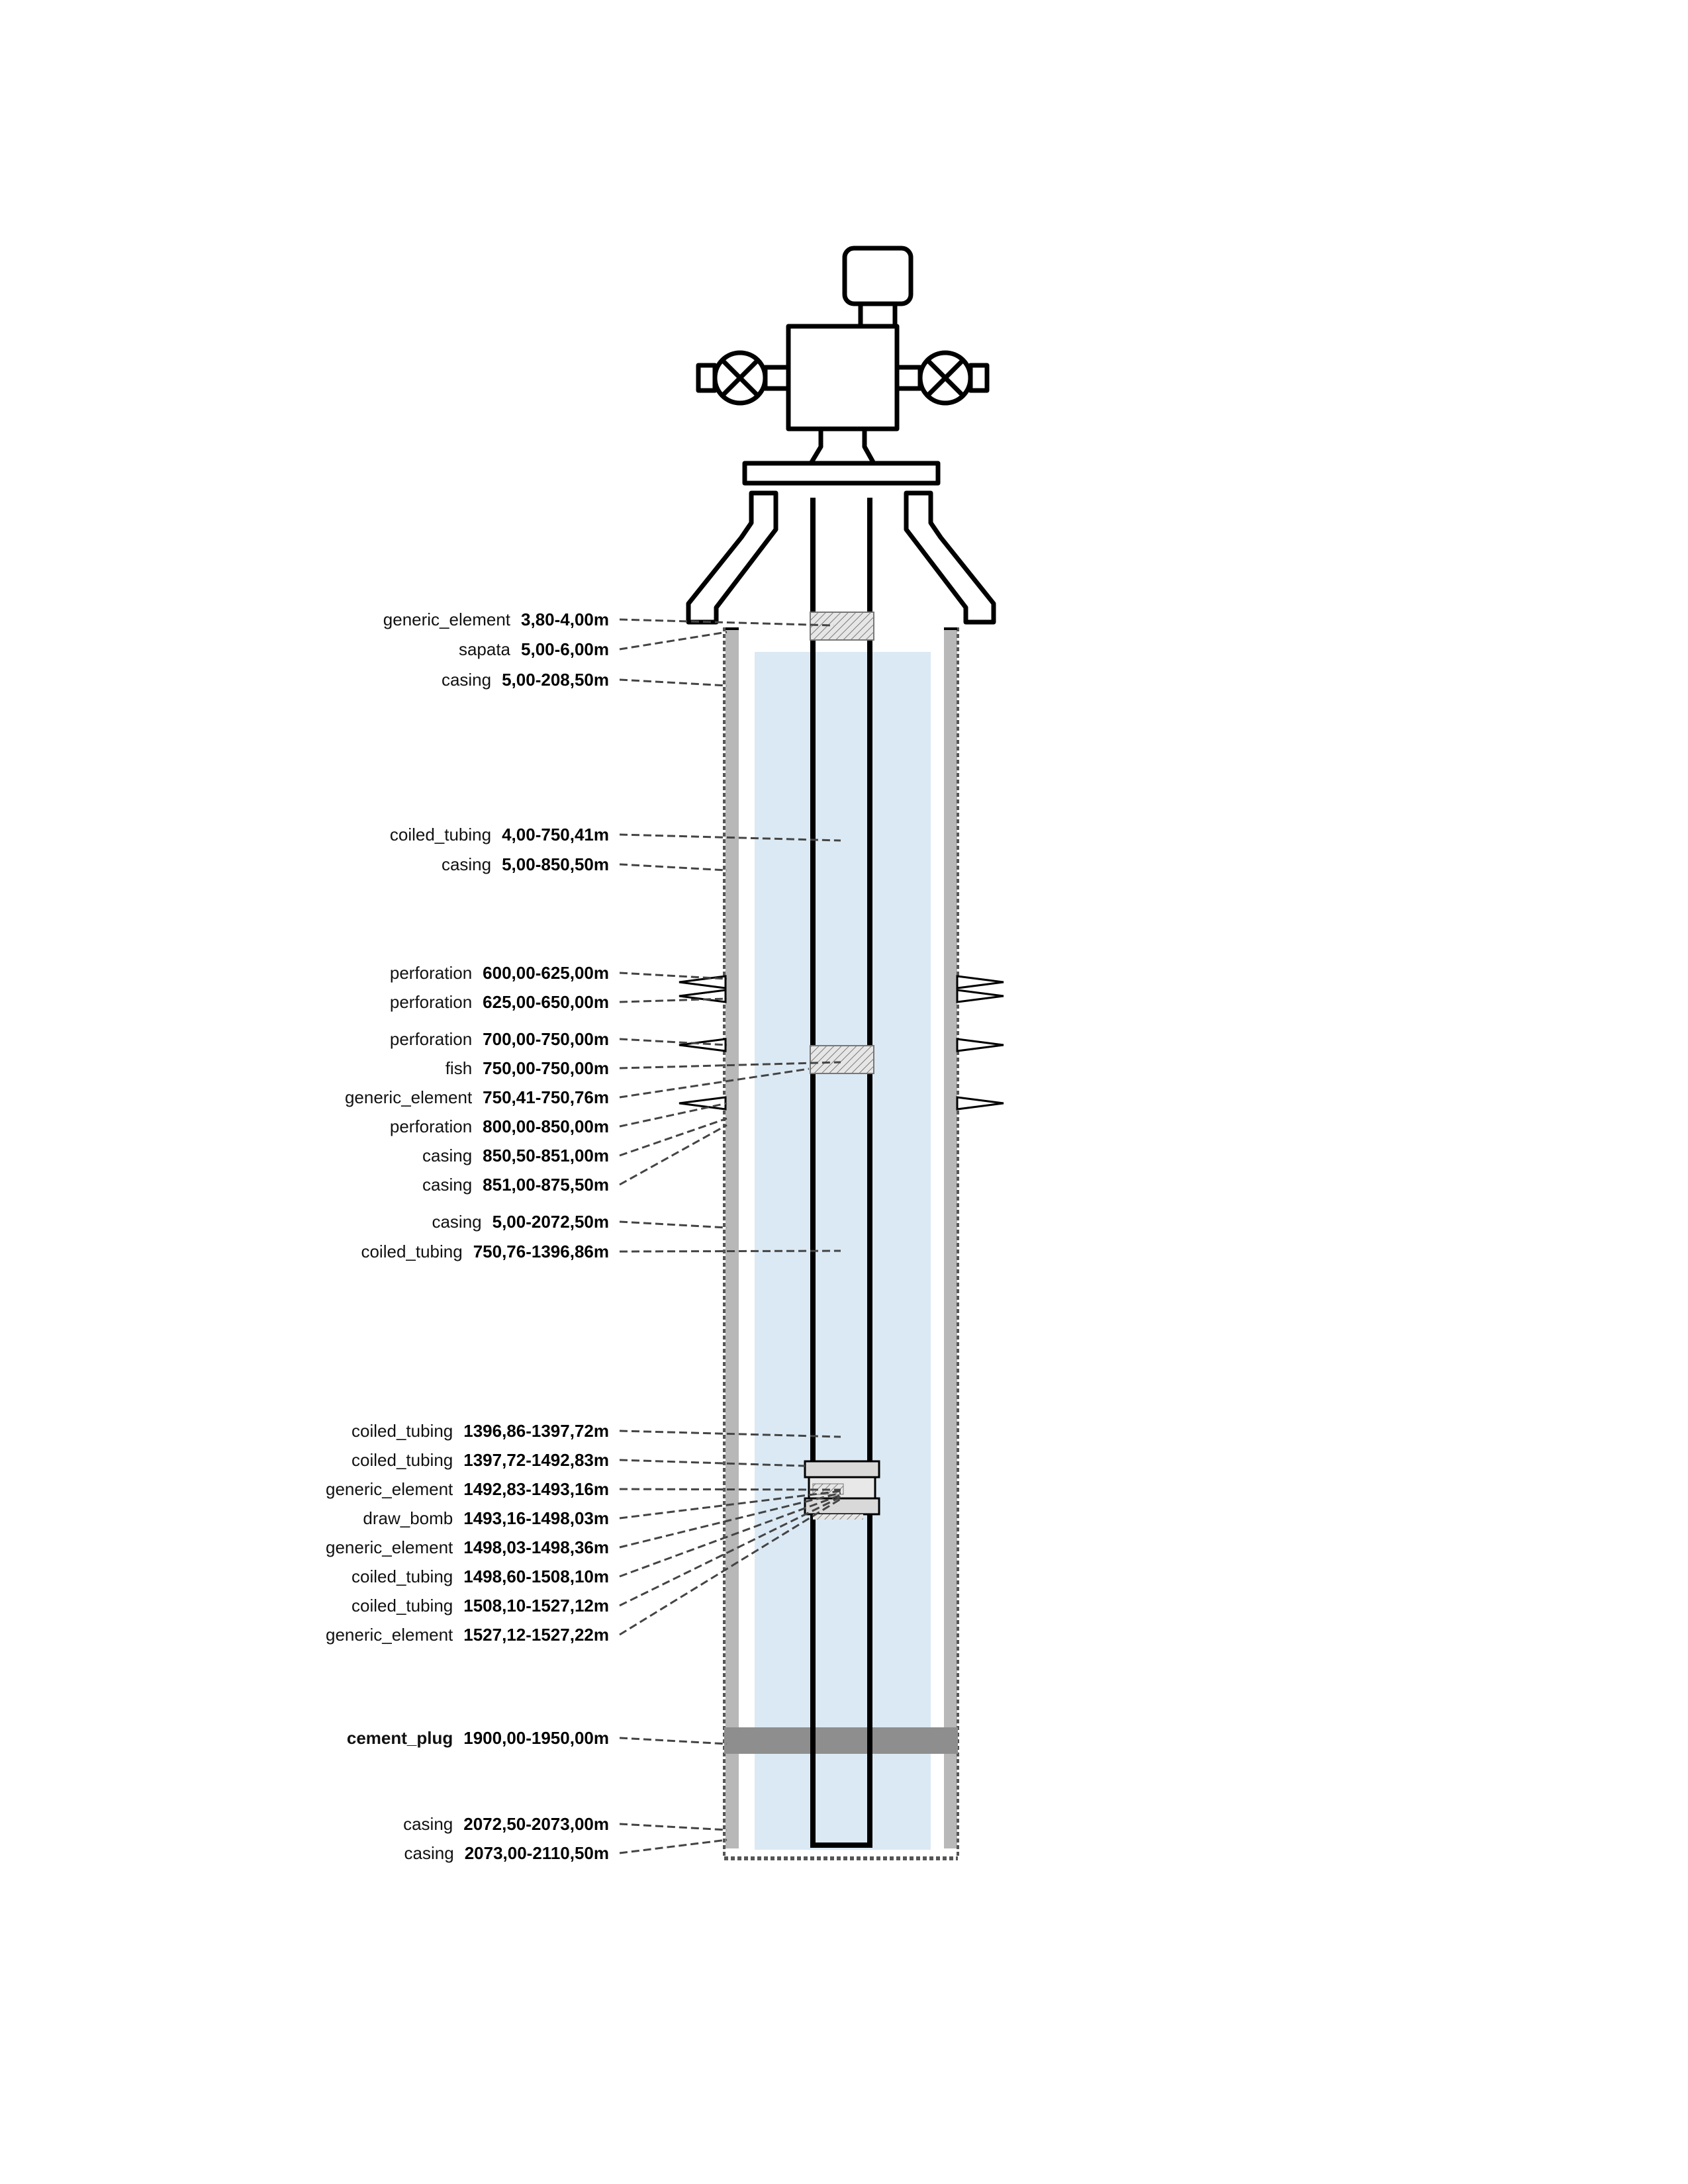 The image size is (1688, 2184). What do you see at coordinates (485, 649) in the screenshot?
I see `label-name: sapata` at bounding box center [485, 649].